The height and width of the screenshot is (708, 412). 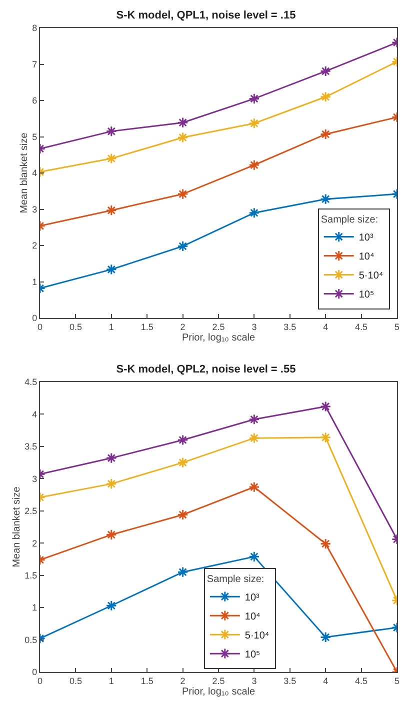 What do you see at coordinates (35, 137) in the screenshot?
I see `y-tick-label: 5` at bounding box center [35, 137].